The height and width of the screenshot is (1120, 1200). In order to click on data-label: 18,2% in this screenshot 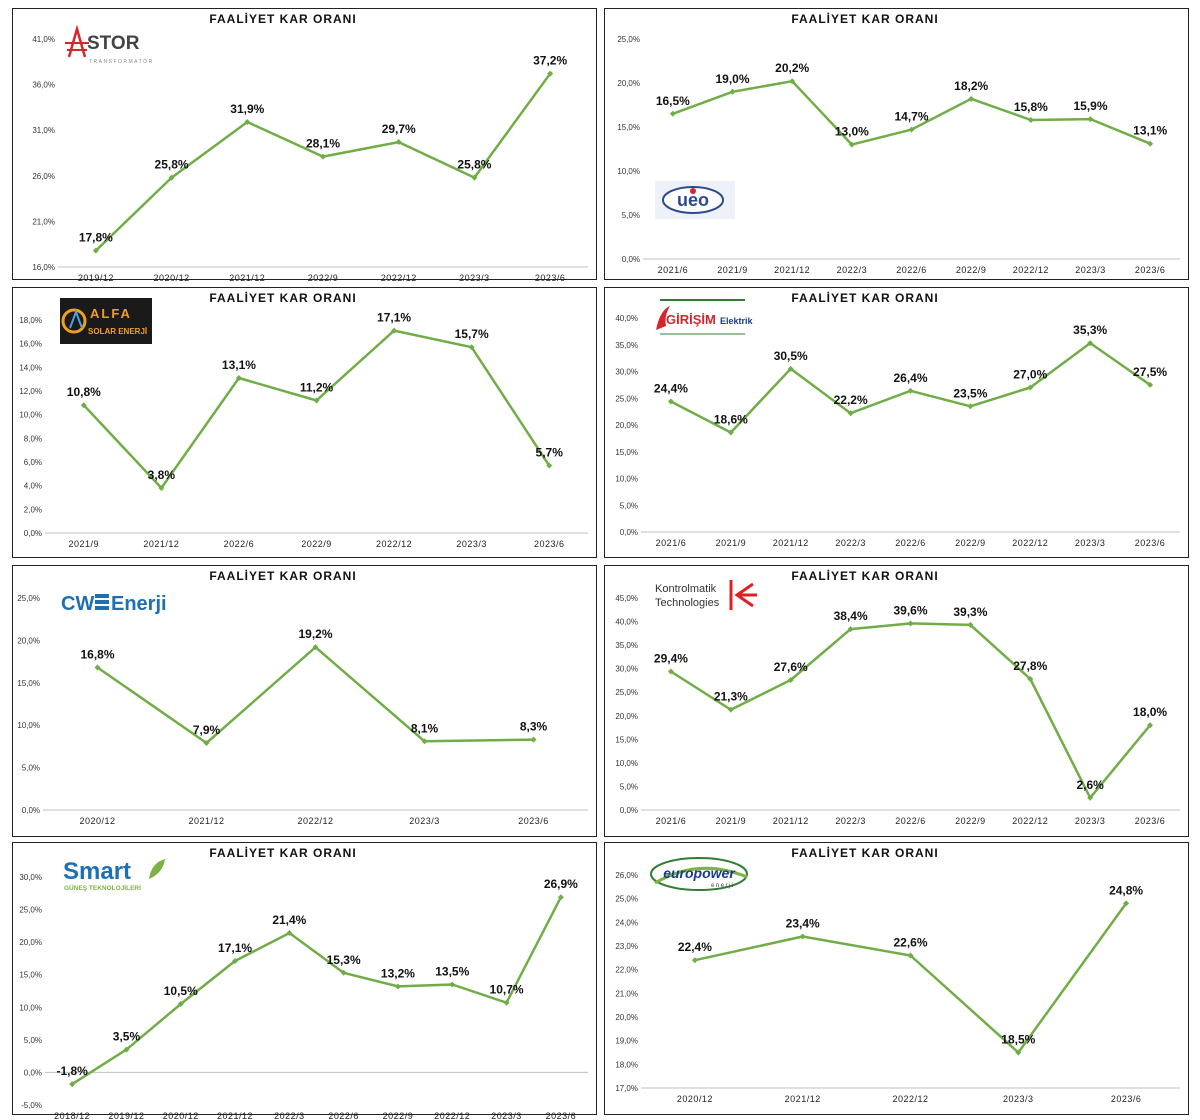, I will do `click(971, 86)`.